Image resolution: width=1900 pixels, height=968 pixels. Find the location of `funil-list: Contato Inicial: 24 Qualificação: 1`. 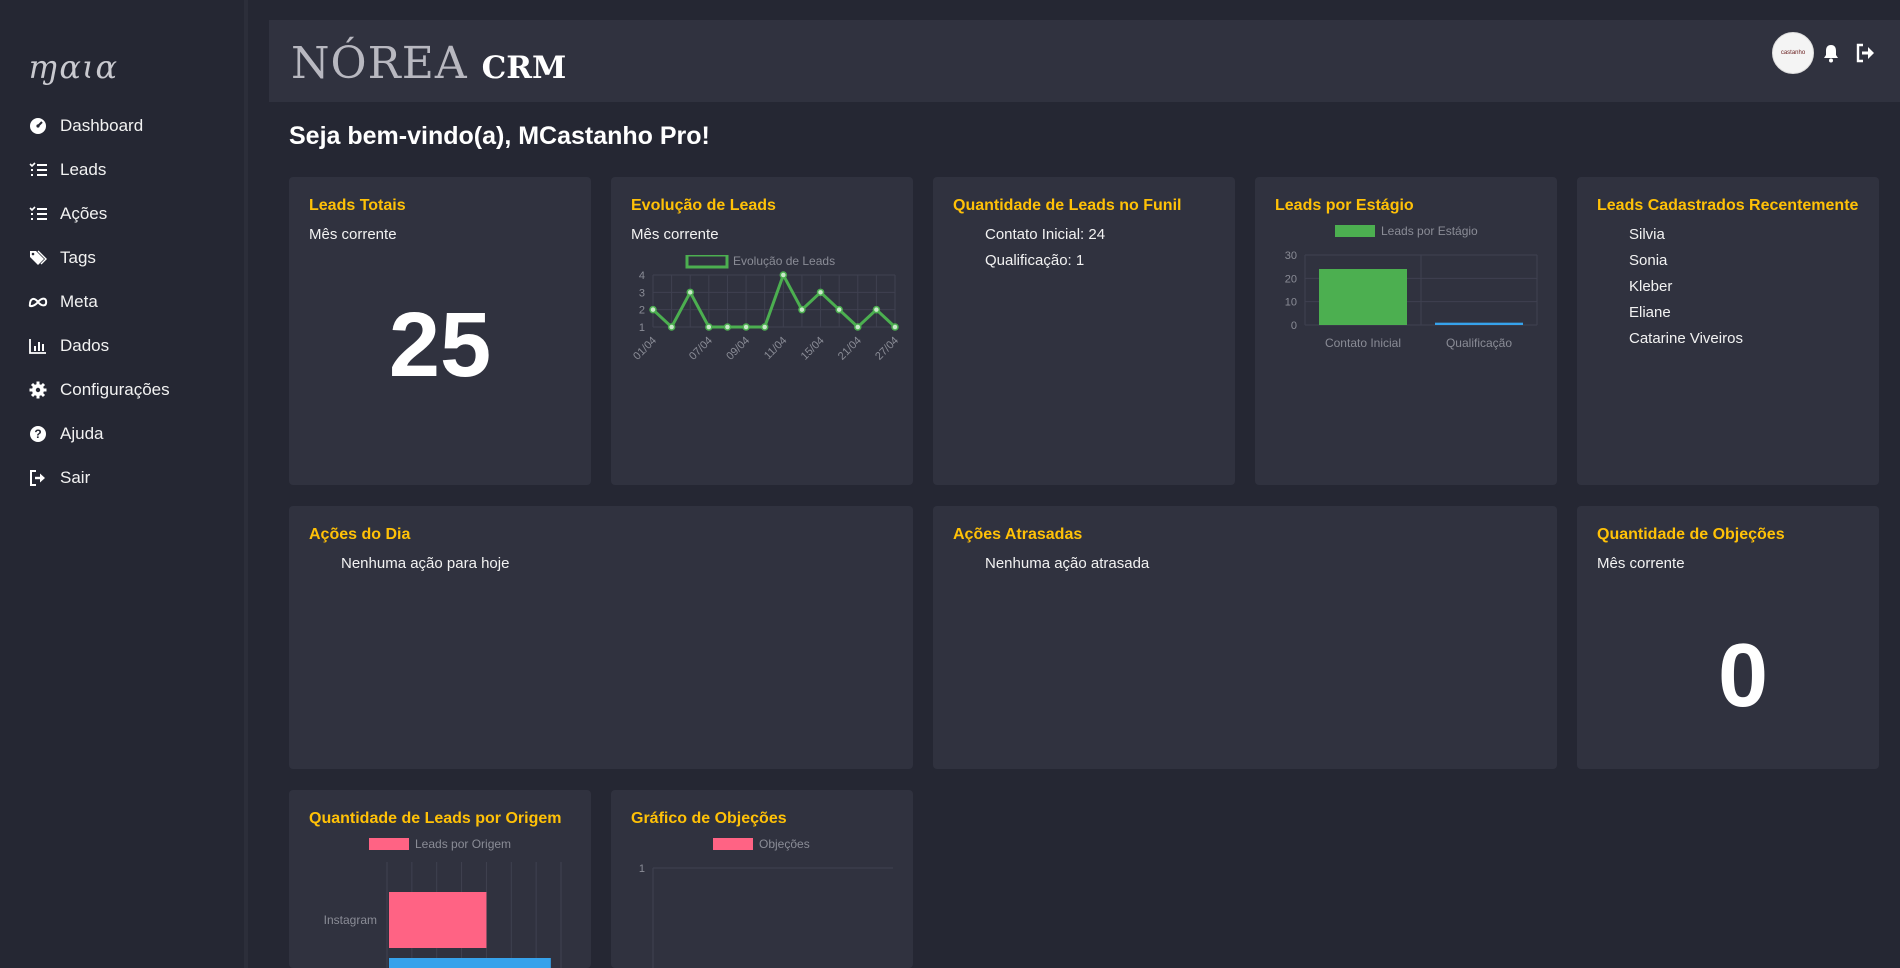

funil-list: Contato Inicial: 24 Qualificação: 1 is located at coordinates (1045, 252).